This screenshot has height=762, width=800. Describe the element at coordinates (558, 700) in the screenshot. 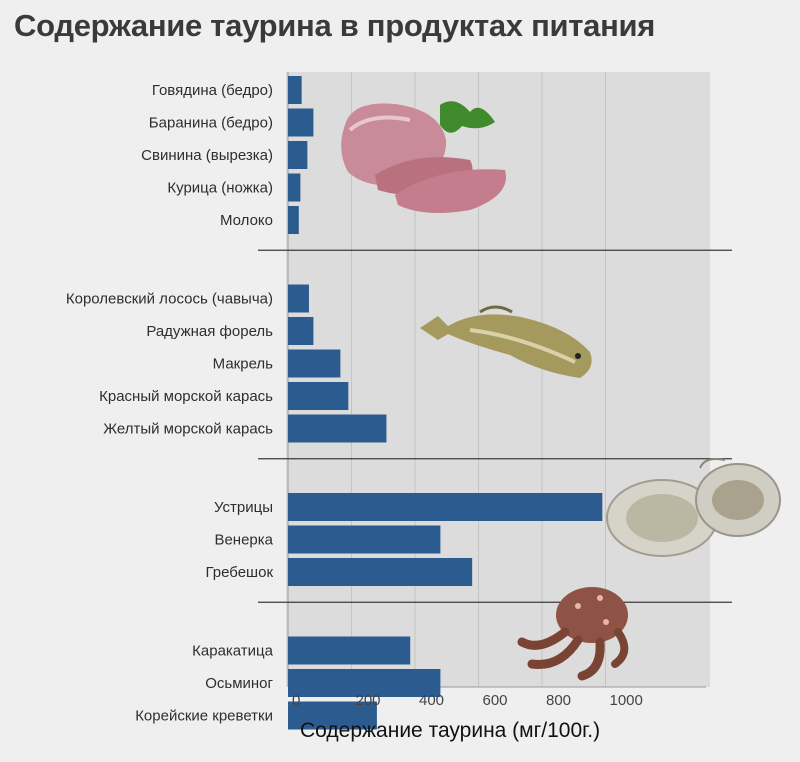

I see `x-tick-label: 800` at that location.